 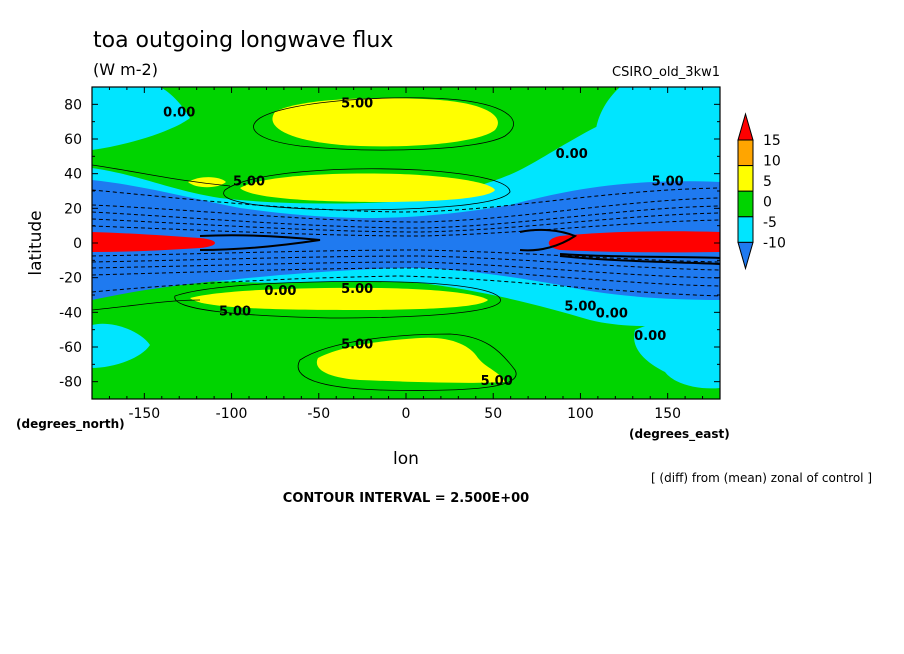 I want to click on y-tick-label: 0, so click(x=77, y=244).